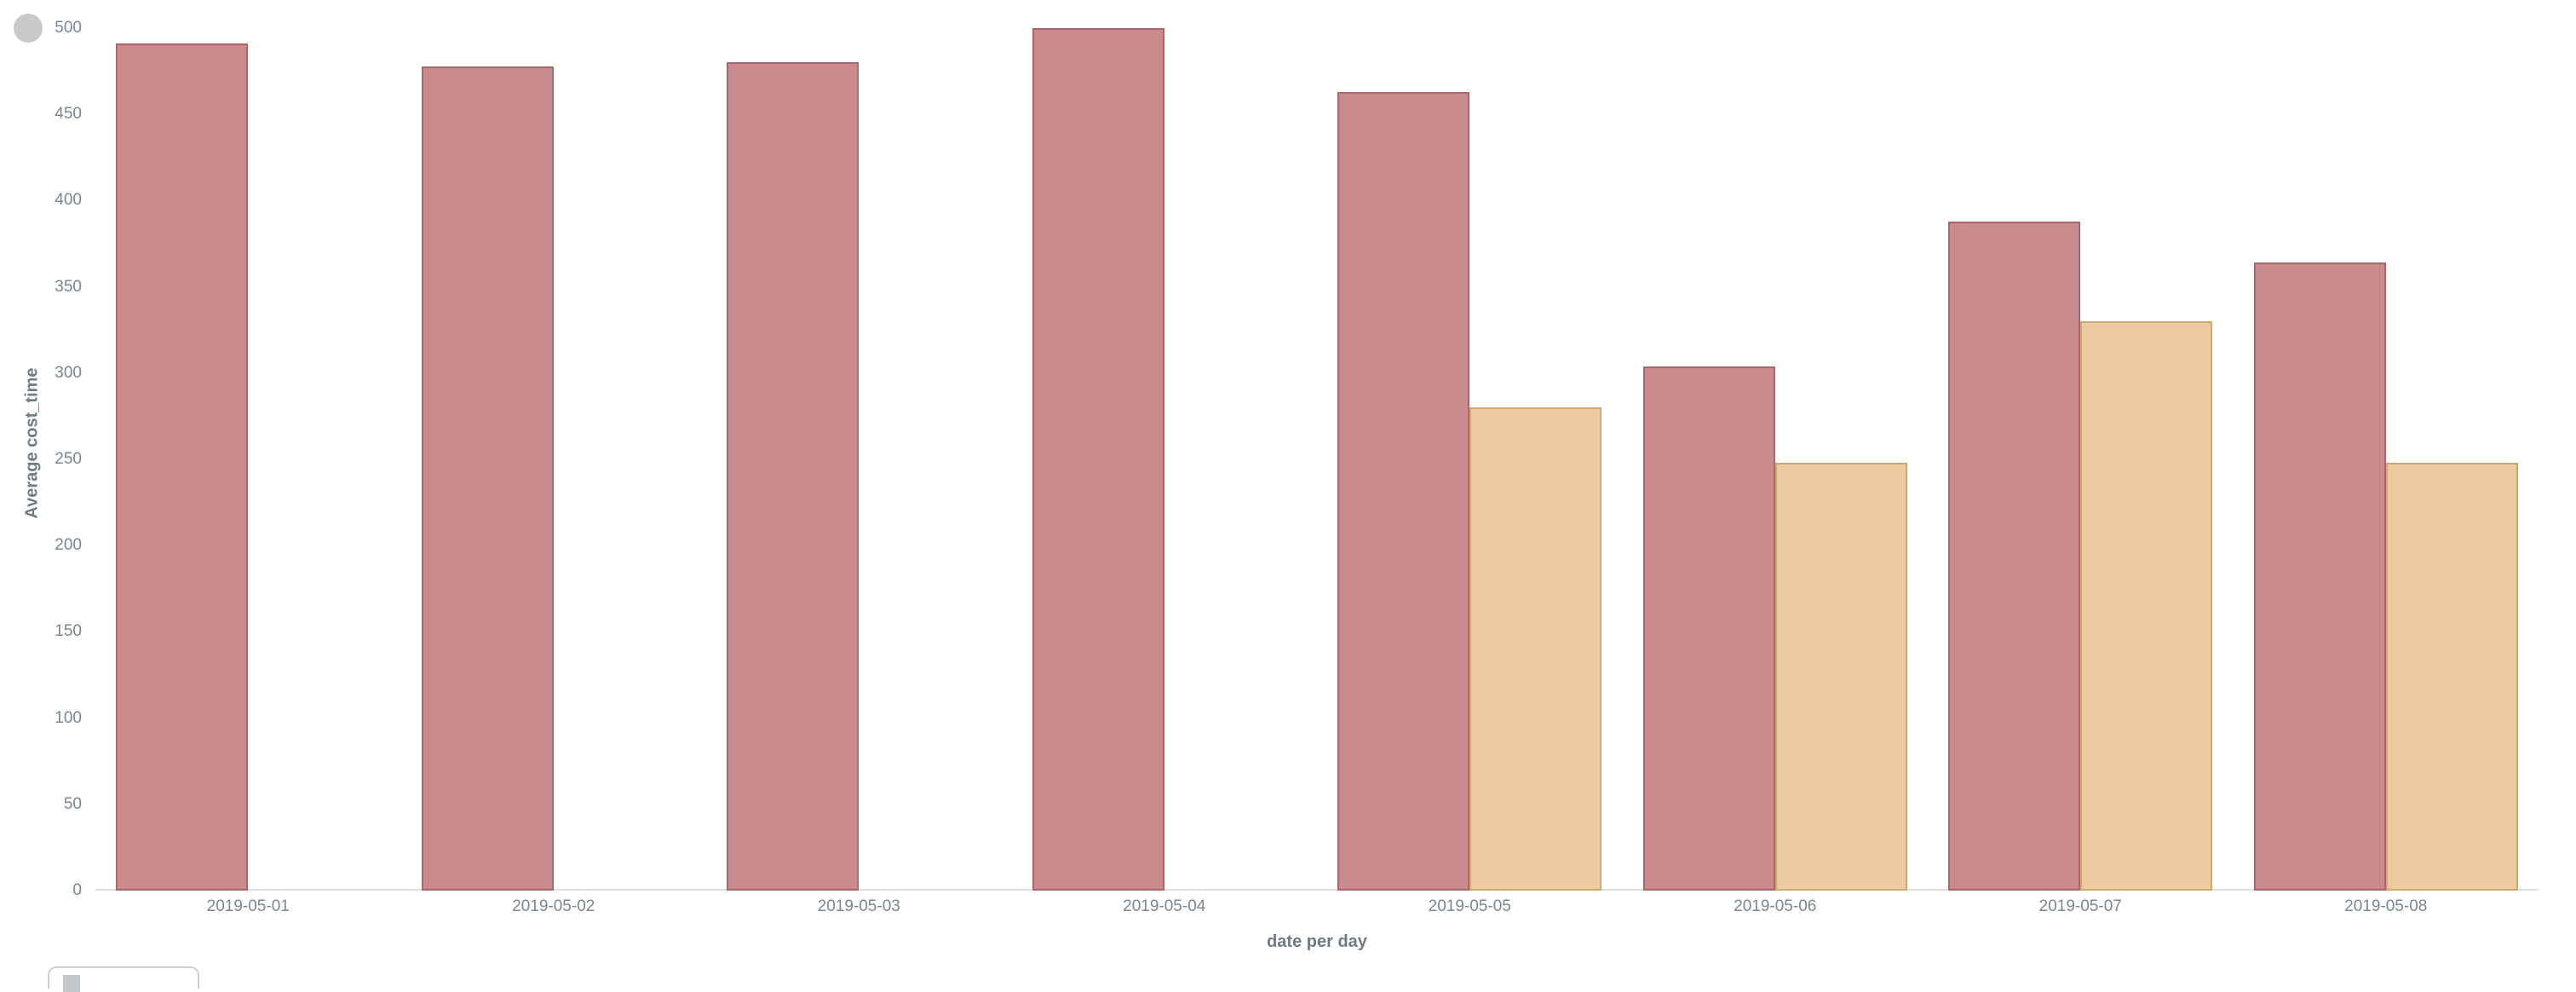 The height and width of the screenshot is (992, 2576). What do you see at coordinates (68, 459) in the screenshot?
I see `y-tick-label: 250` at bounding box center [68, 459].